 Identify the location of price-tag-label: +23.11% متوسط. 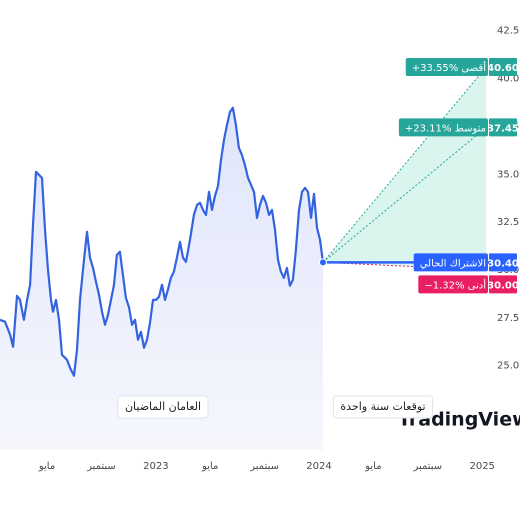
(445, 128).